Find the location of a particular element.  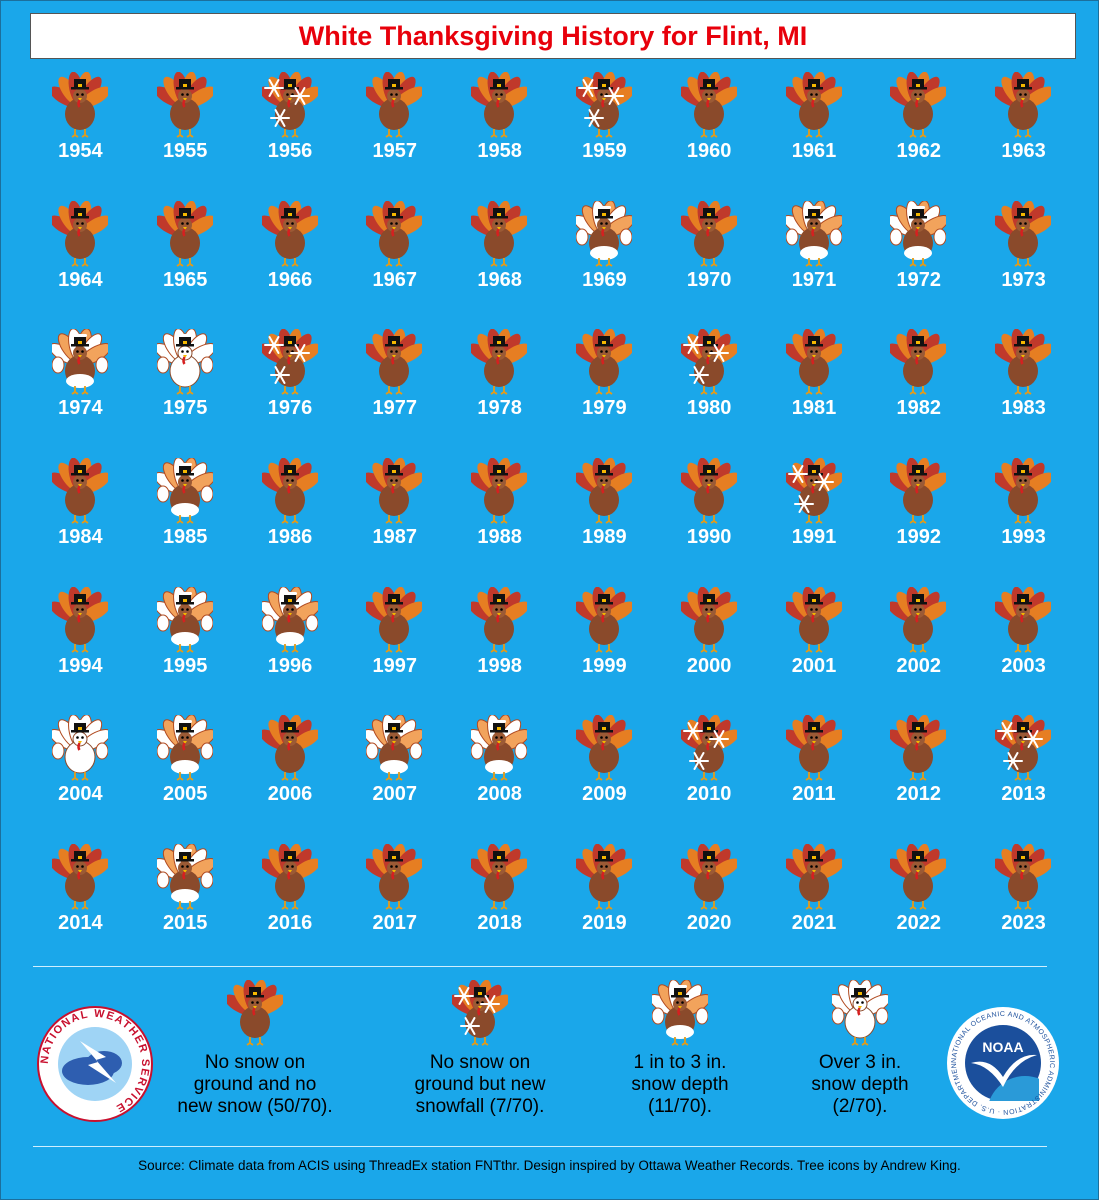

year-cell: 1981 is located at coordinates (814, 393).